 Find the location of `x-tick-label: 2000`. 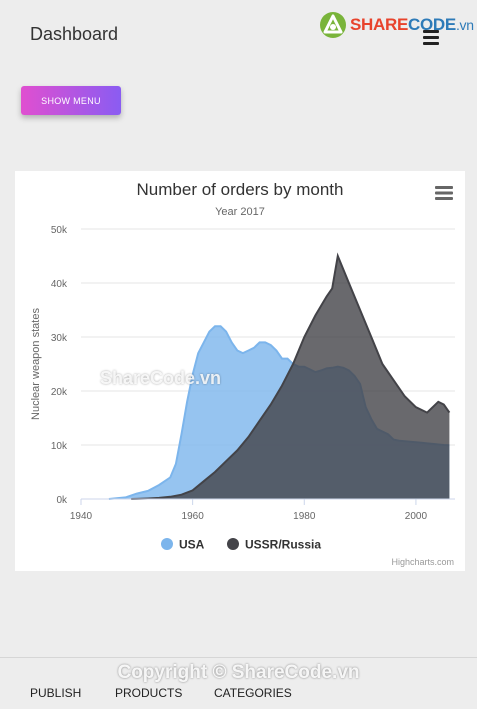

x-tick-label: 2000 is located at coordinates (416, 516).